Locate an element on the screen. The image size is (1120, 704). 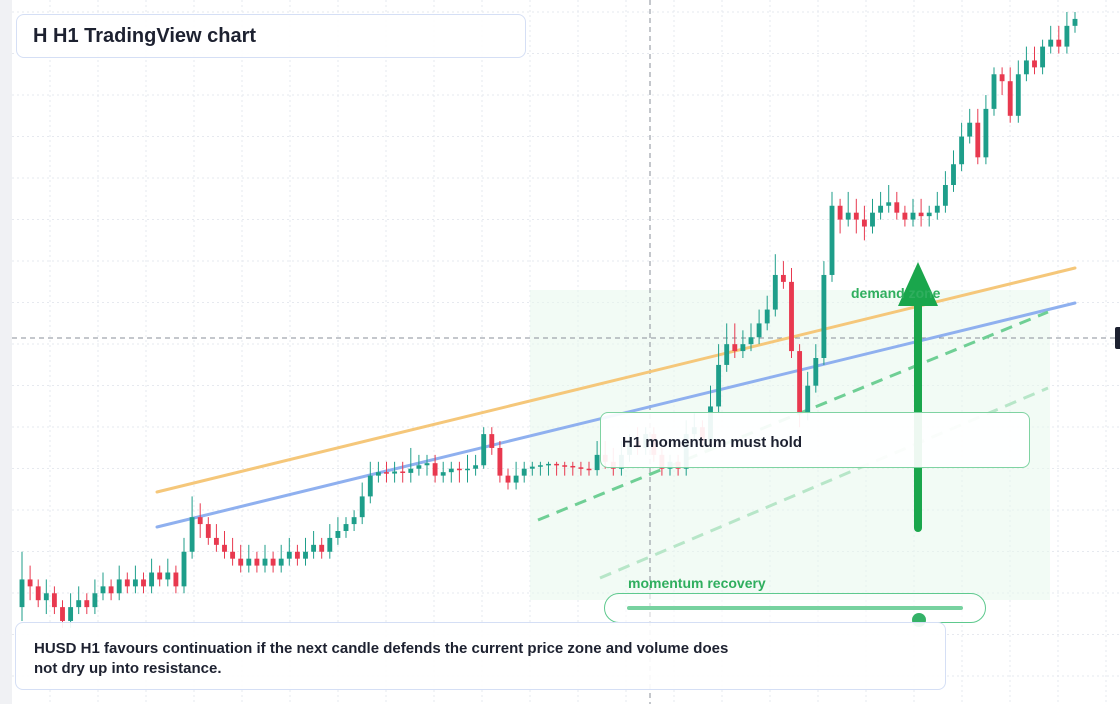
price-scale-strip is located at coordinates (6, 352).